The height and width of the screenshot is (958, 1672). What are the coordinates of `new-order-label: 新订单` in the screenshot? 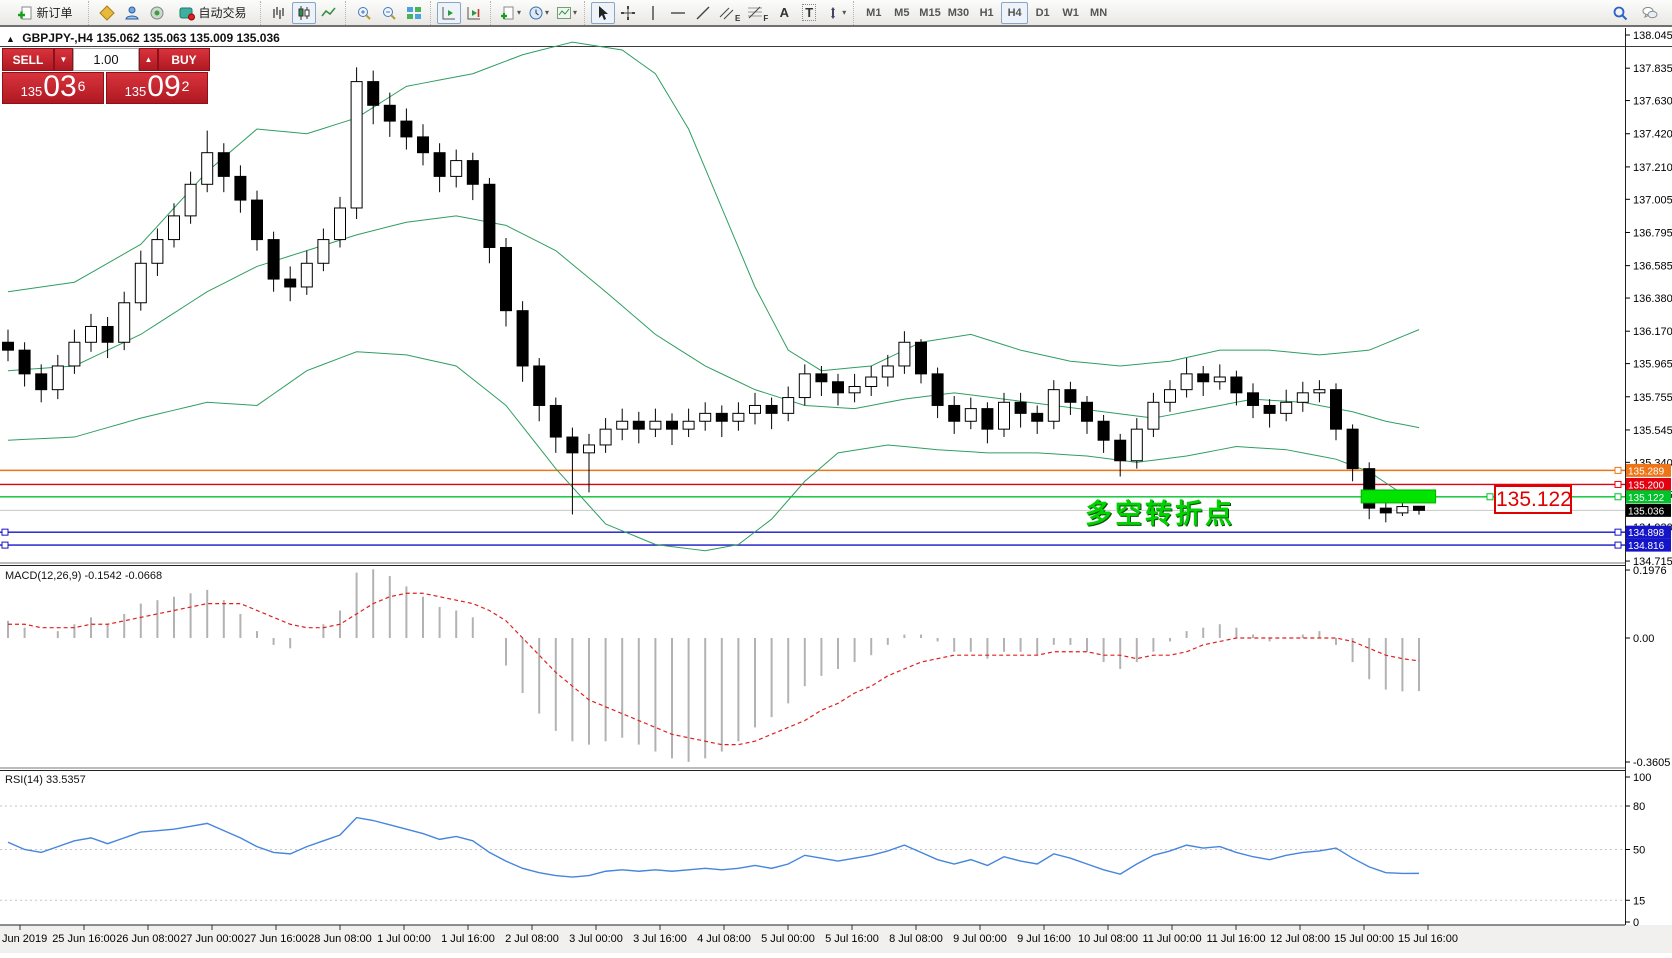 It's located at (54, 13).